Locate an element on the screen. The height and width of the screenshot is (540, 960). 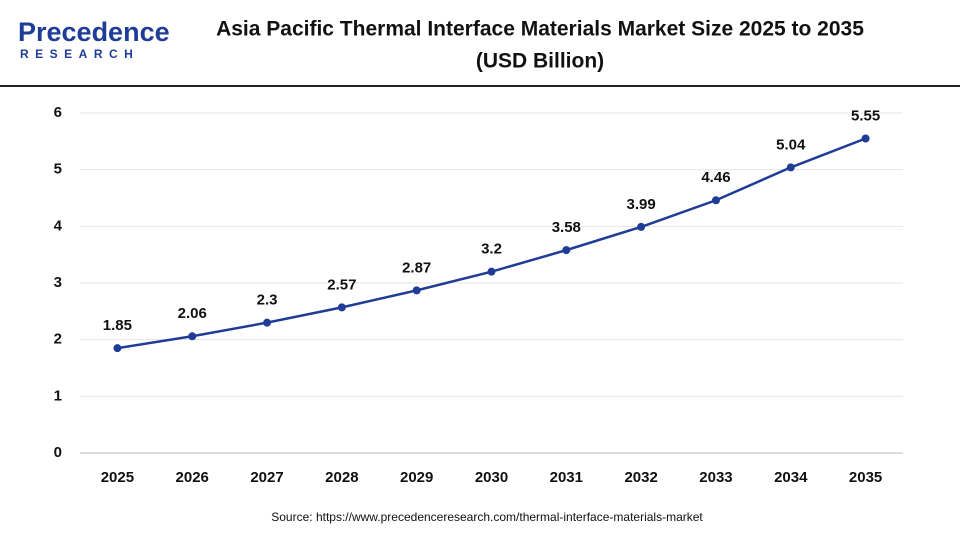
x-tick-label: 2025 is located at coordinates (117, 477).